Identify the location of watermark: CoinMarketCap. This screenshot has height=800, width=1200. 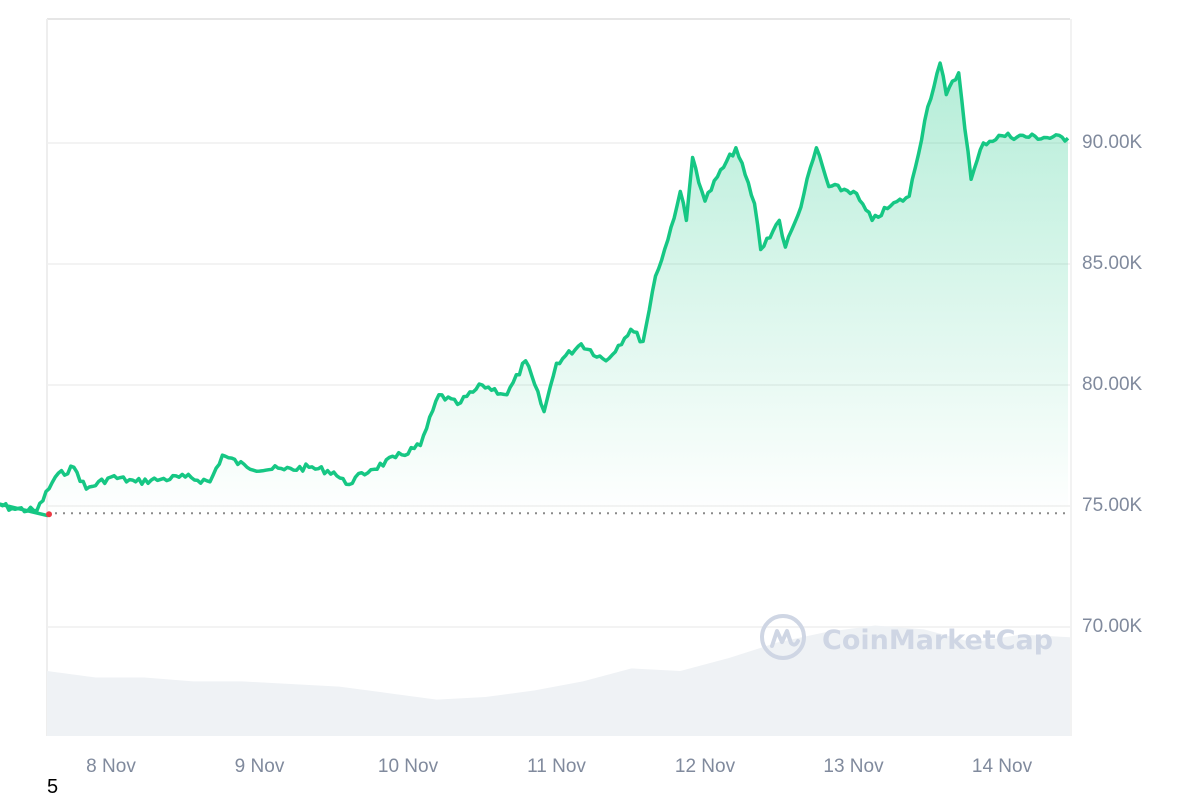
(906, 637).